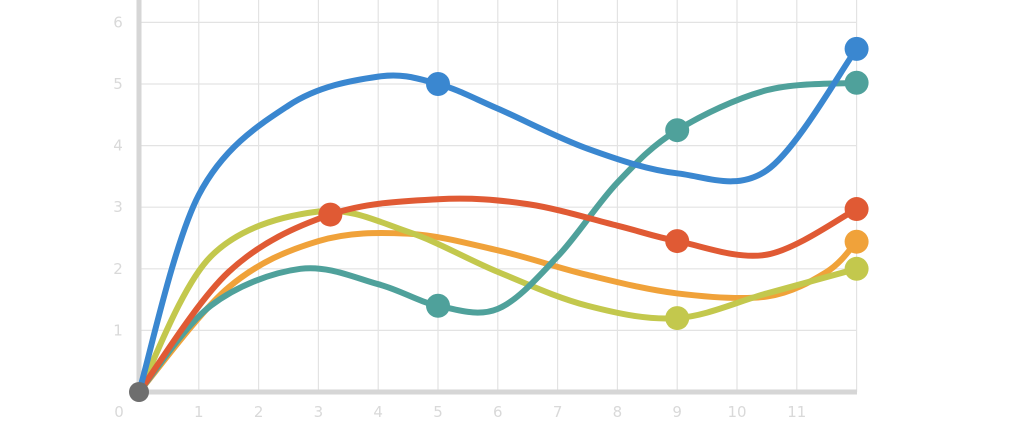 The width and height of the screenshot is (1022, 426). What do you see at coordinates (119, 412) in the screenshot?
I see `x-tick-label: 0` at bounding box center [119, 412].